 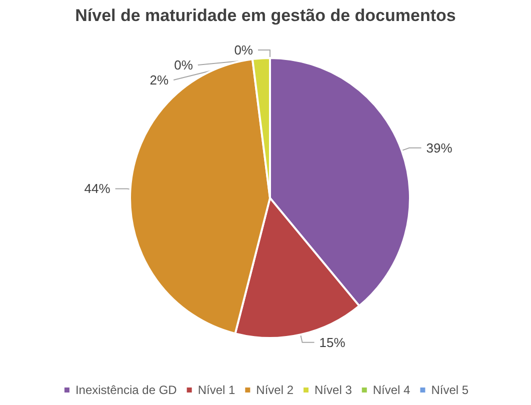 I want to click on data-label: 15%, so click(x=332, y=342).